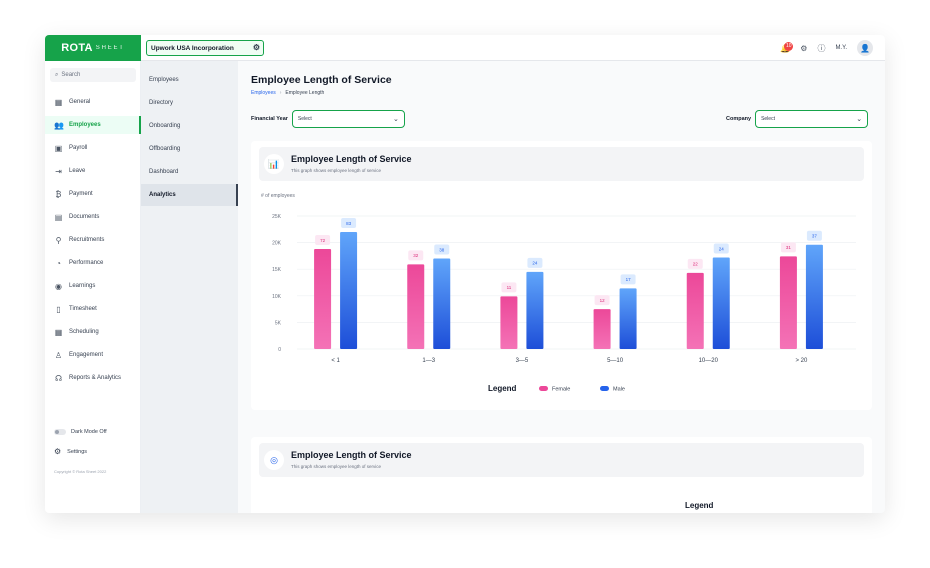  I want to click on sidebar-item-engagement: ♙ Engagement, so click(93, 355).